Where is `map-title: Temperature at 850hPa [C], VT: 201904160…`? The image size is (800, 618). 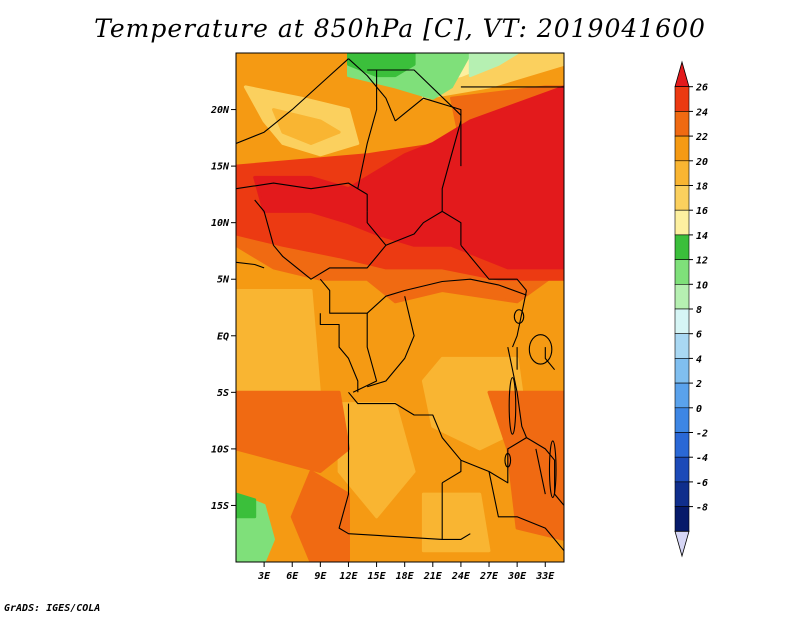 map-title: Temperature at 850hPa [C], VT: 201904160… is located at coordinates (400, 28).